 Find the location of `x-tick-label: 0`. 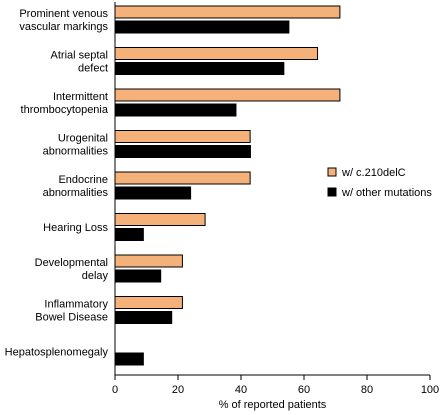

x-tick-label: 0 is located at coordinates (115, 390).